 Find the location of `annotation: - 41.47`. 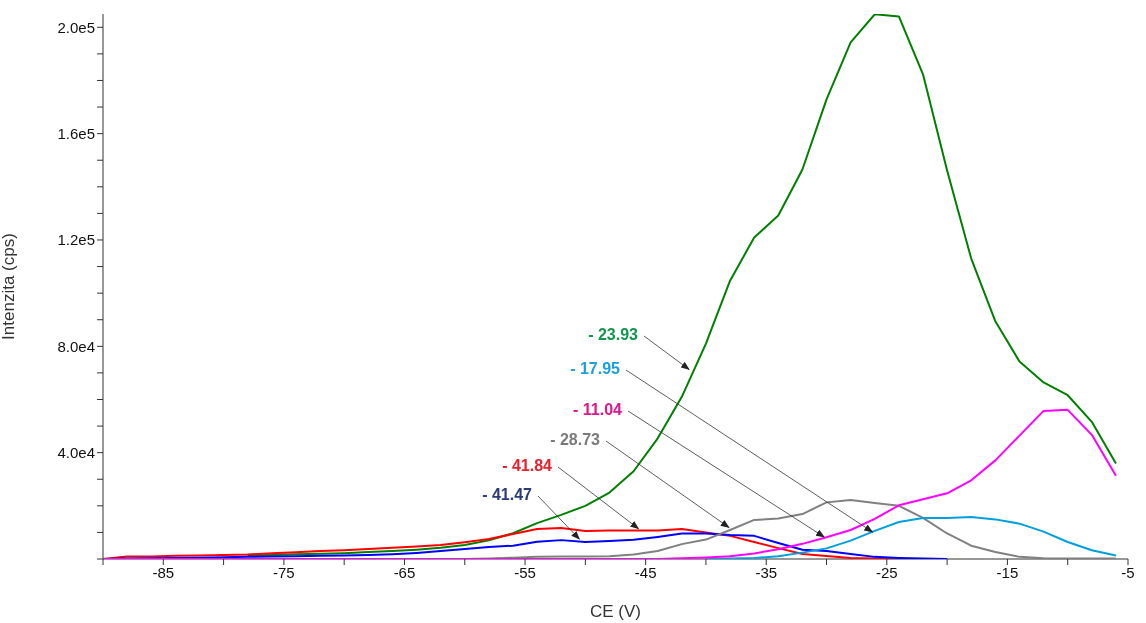

annotation: - 41.47 is located at coordinates (507, 494).